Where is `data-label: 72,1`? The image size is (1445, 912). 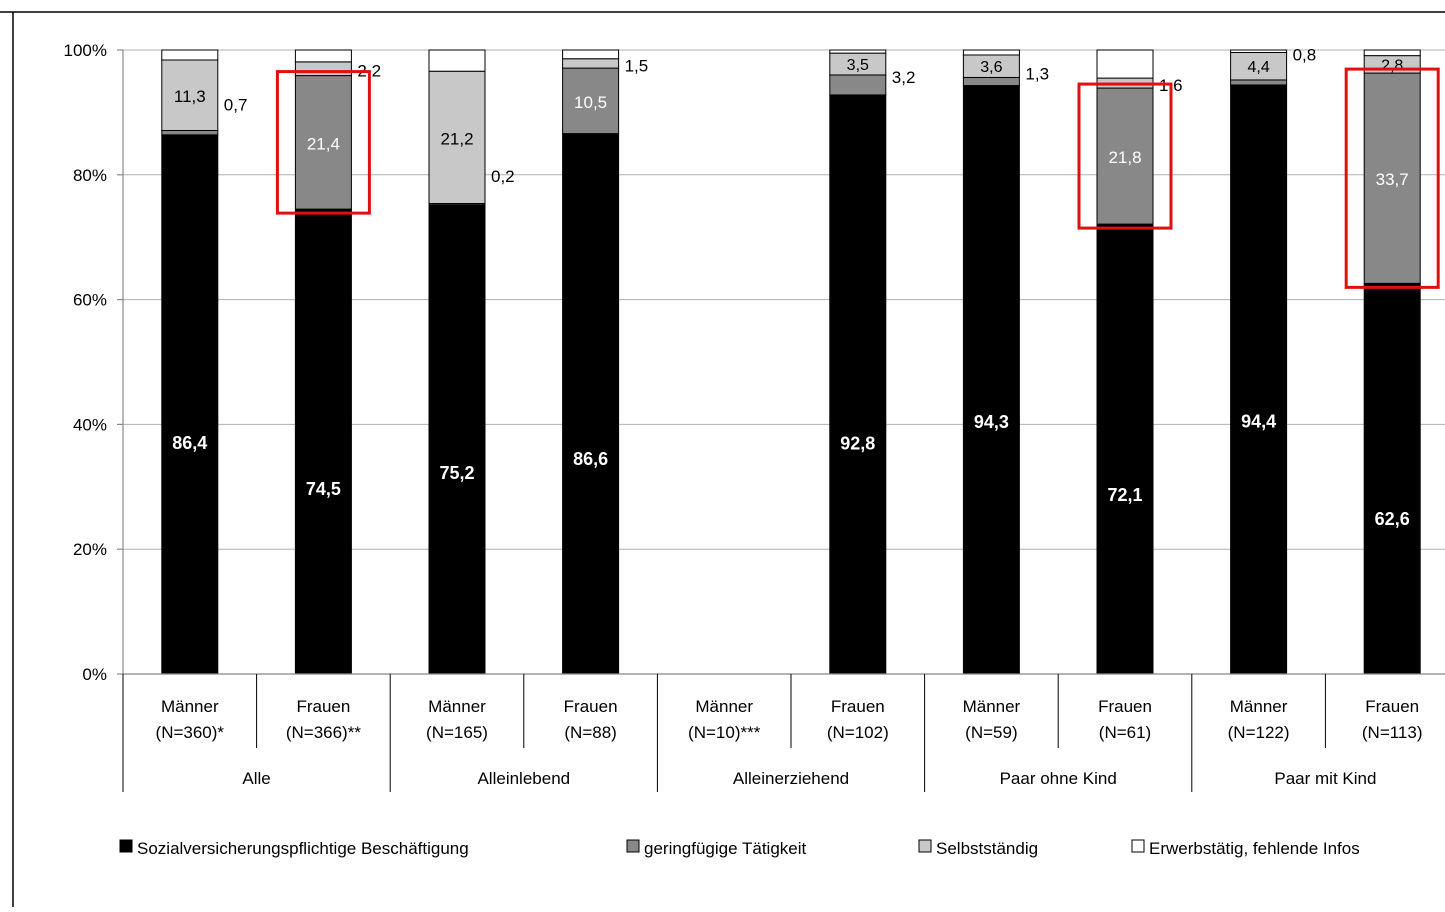 data-label: 72,1 is located at coordinates (1124, 495).